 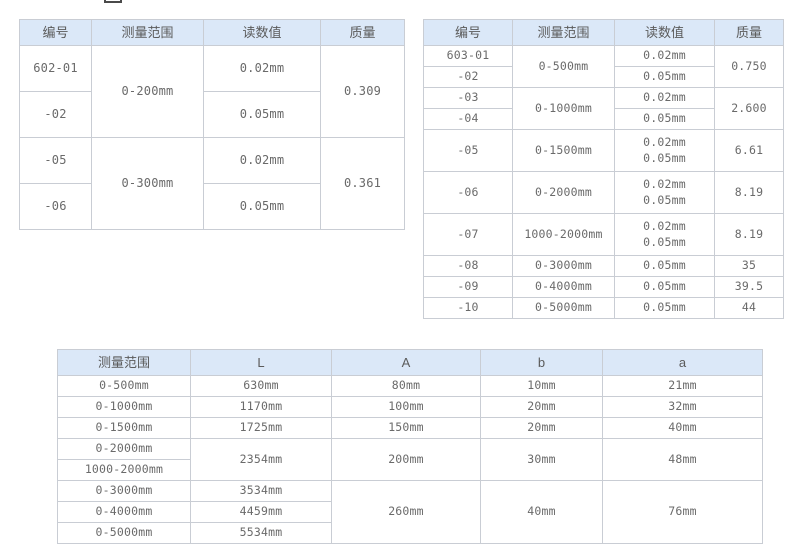 I want to click on cell-b: 30mm, so click(x=541, y=459).